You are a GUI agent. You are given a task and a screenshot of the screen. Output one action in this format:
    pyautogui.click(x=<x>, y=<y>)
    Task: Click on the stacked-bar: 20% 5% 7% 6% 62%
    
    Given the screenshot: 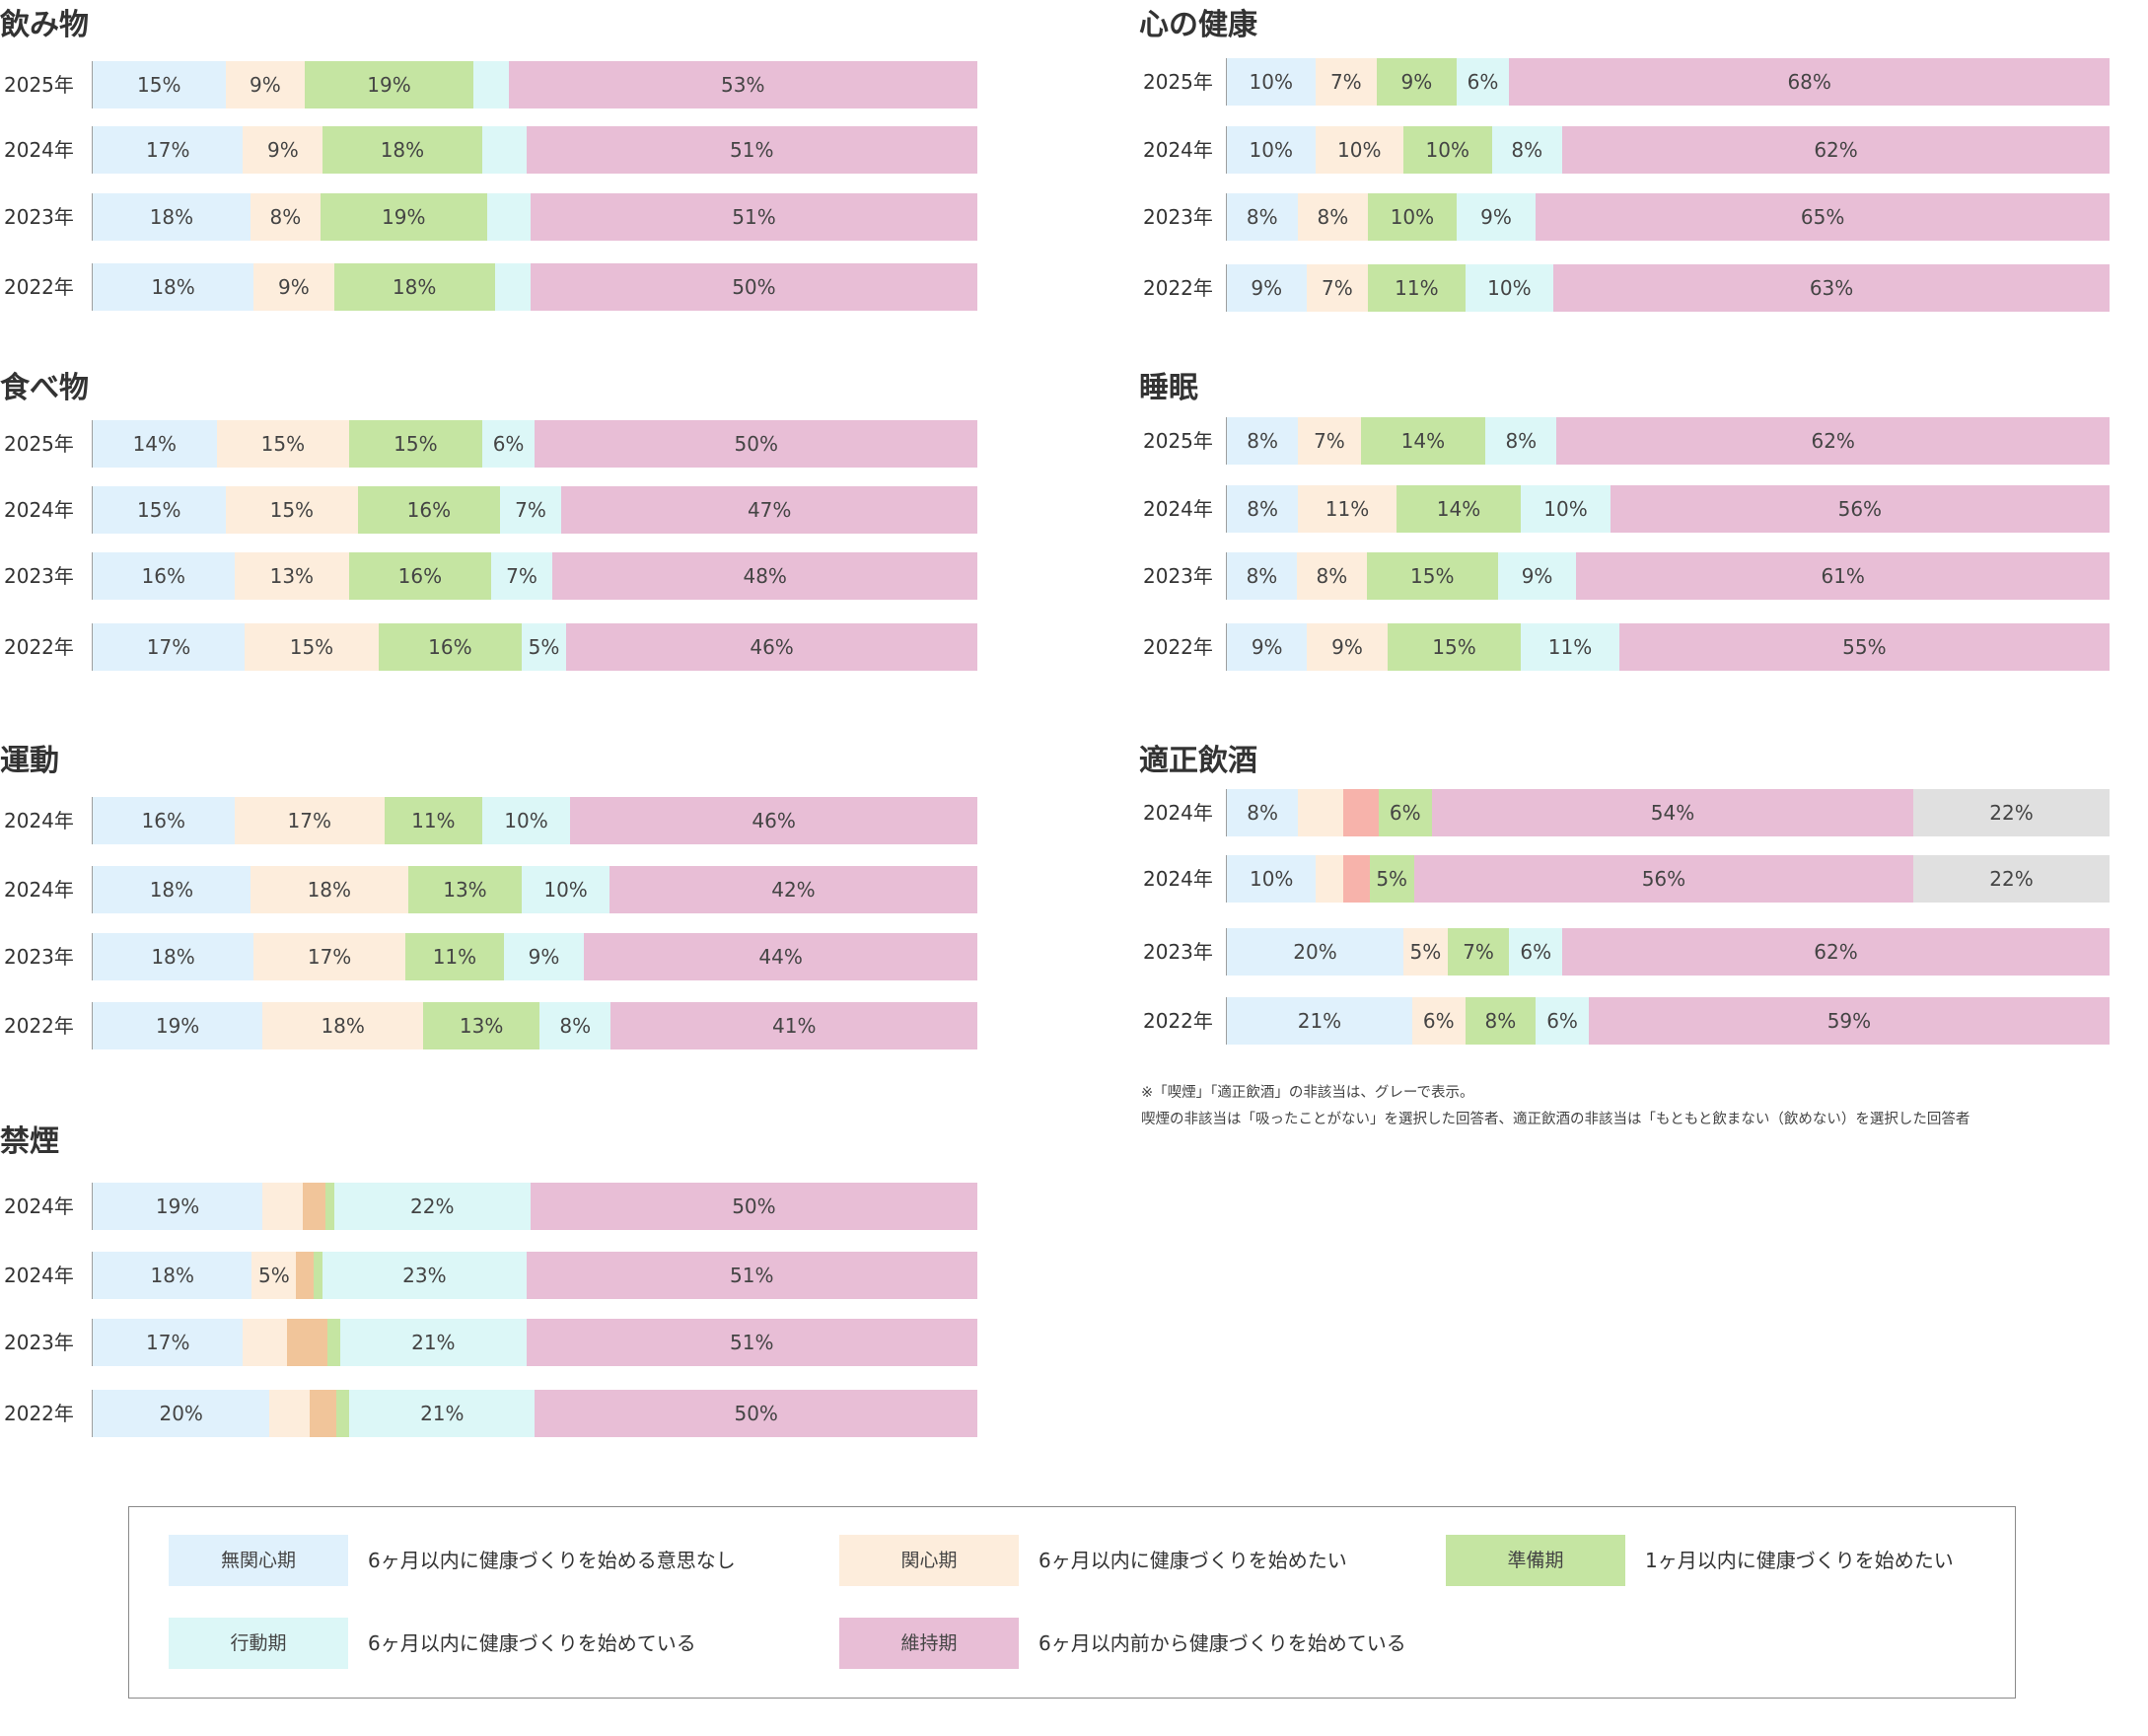 What is the action you would take?
    pyautogui.click(x=1668, y=952)
    